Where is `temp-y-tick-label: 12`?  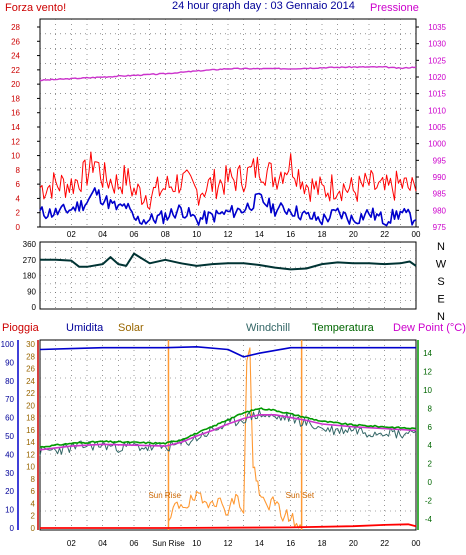 temp-y-tick-label: 12 is located at coordinates (427, 372).